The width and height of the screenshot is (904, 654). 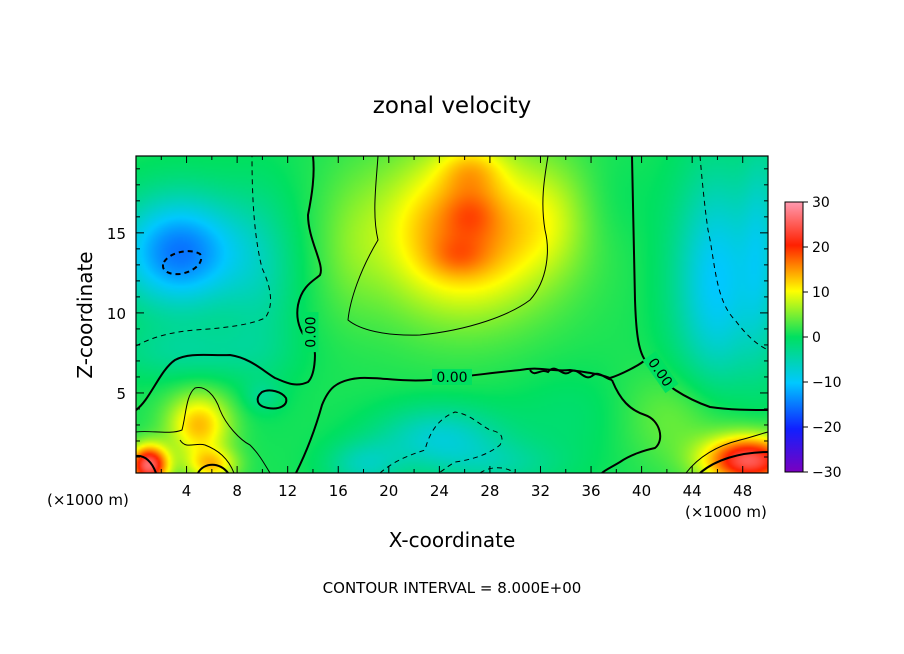 What do you see at coordinates (439, 491) in the screenshot?
I see `x-tick-label: 24` at bounding box center [439, 491].